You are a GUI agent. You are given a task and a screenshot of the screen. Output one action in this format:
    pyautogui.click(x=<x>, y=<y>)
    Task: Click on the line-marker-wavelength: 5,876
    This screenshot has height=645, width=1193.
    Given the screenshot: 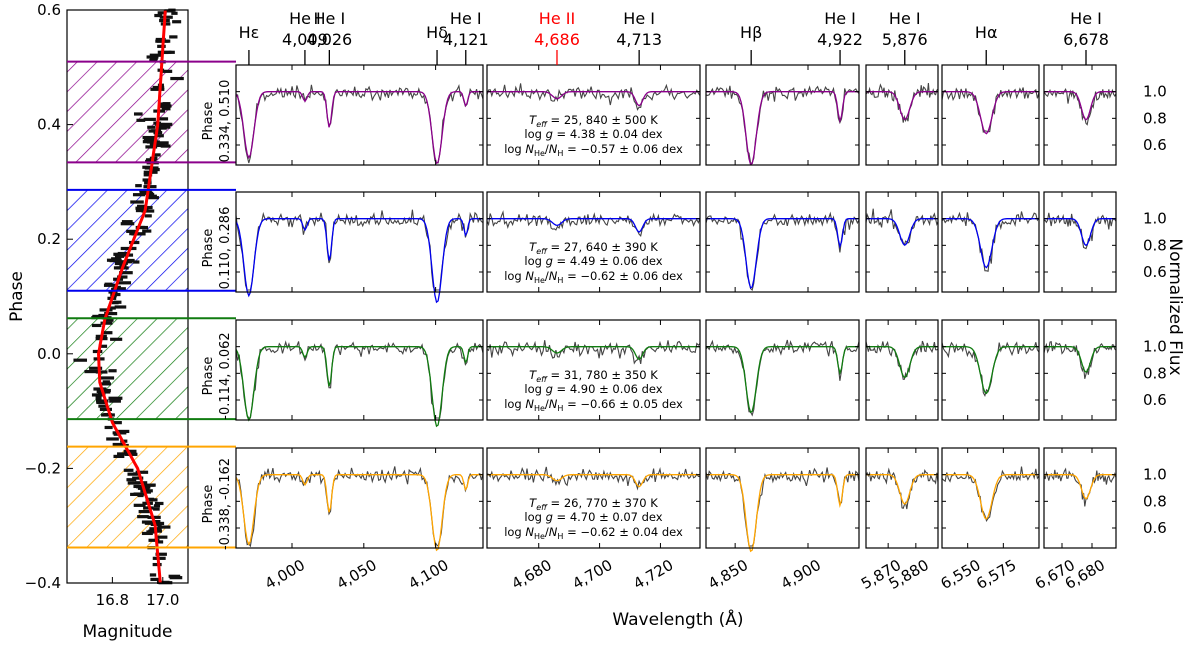 What is the action you would take?
    pyautogui.click(x=905, y=39)
    